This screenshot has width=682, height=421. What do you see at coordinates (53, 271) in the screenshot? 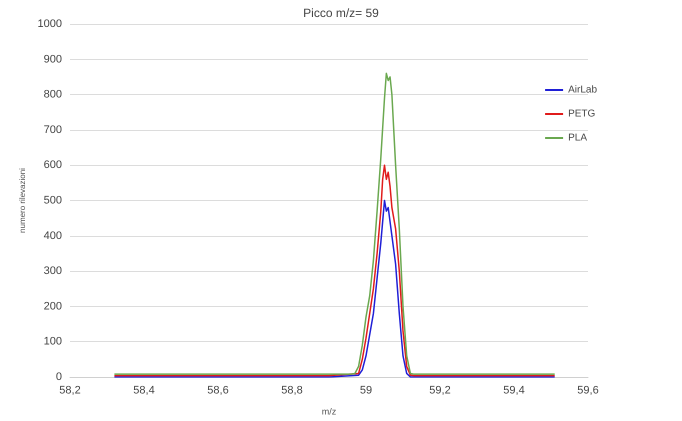
I see `y-tick-label: 300` at bounding box center [53, 271].